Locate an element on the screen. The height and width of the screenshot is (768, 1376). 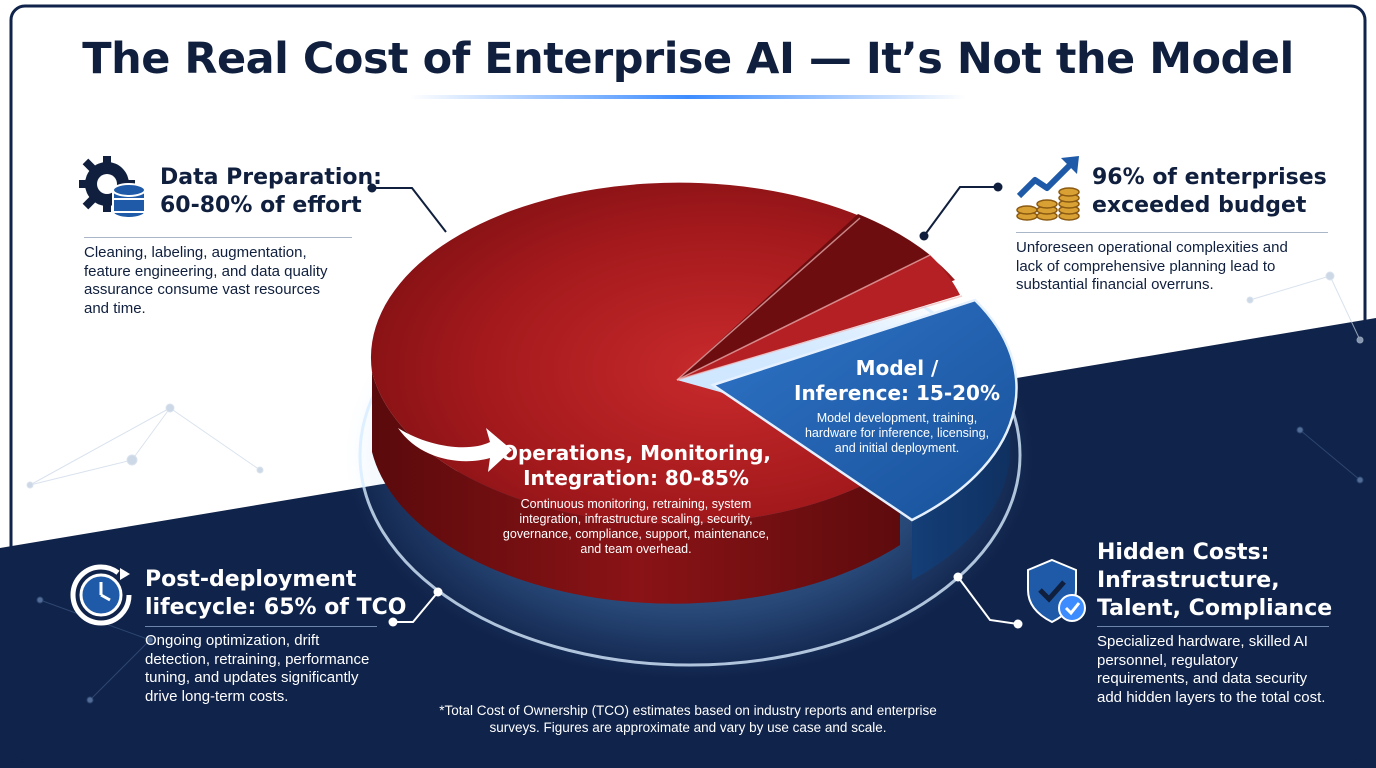
slice-title-operations-1: Operations, Monitoring, is located at coordinates (635, 453).